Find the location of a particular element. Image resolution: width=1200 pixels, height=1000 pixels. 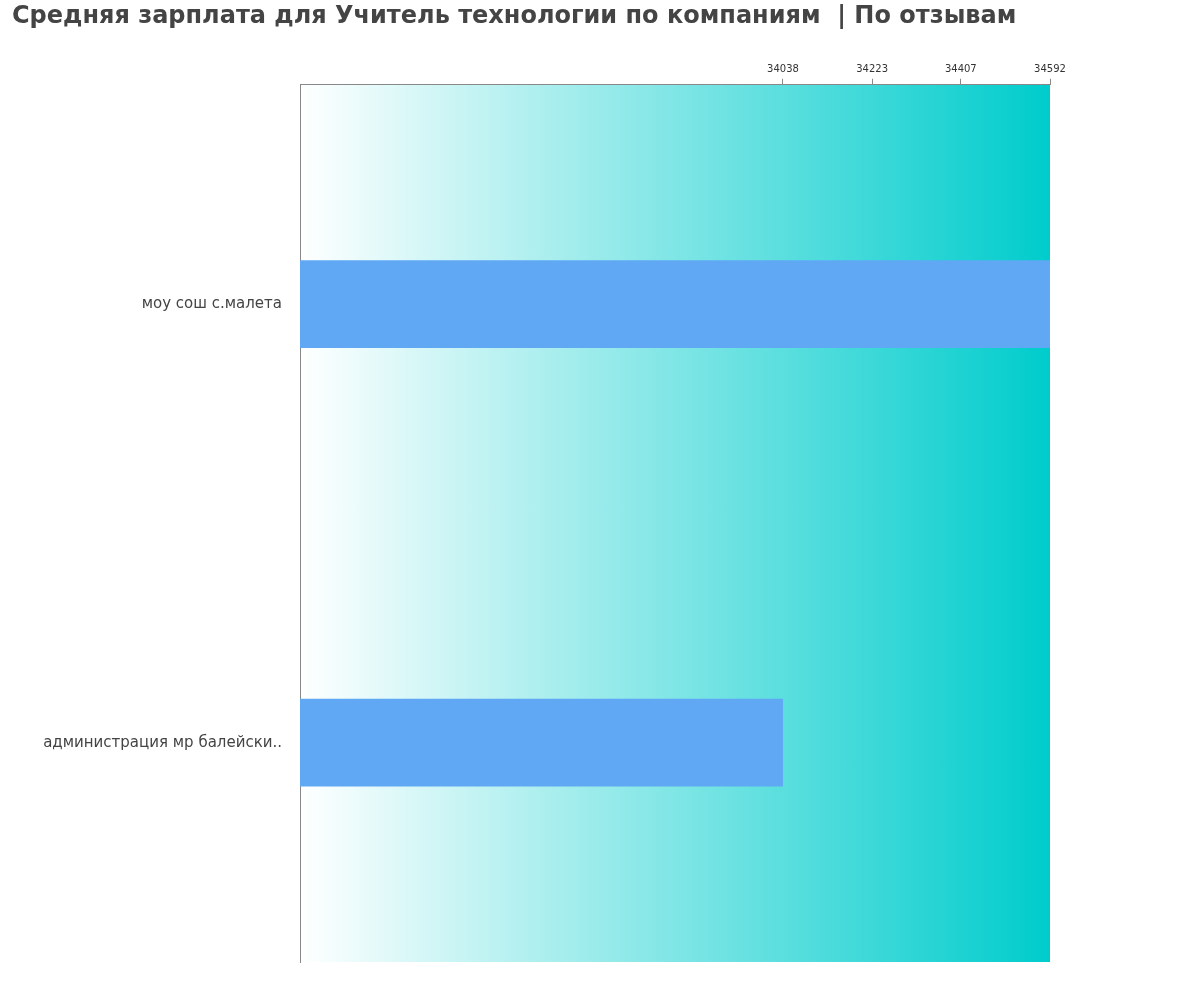

x-tick-label: 34223 is located at coordinates (872, 69).